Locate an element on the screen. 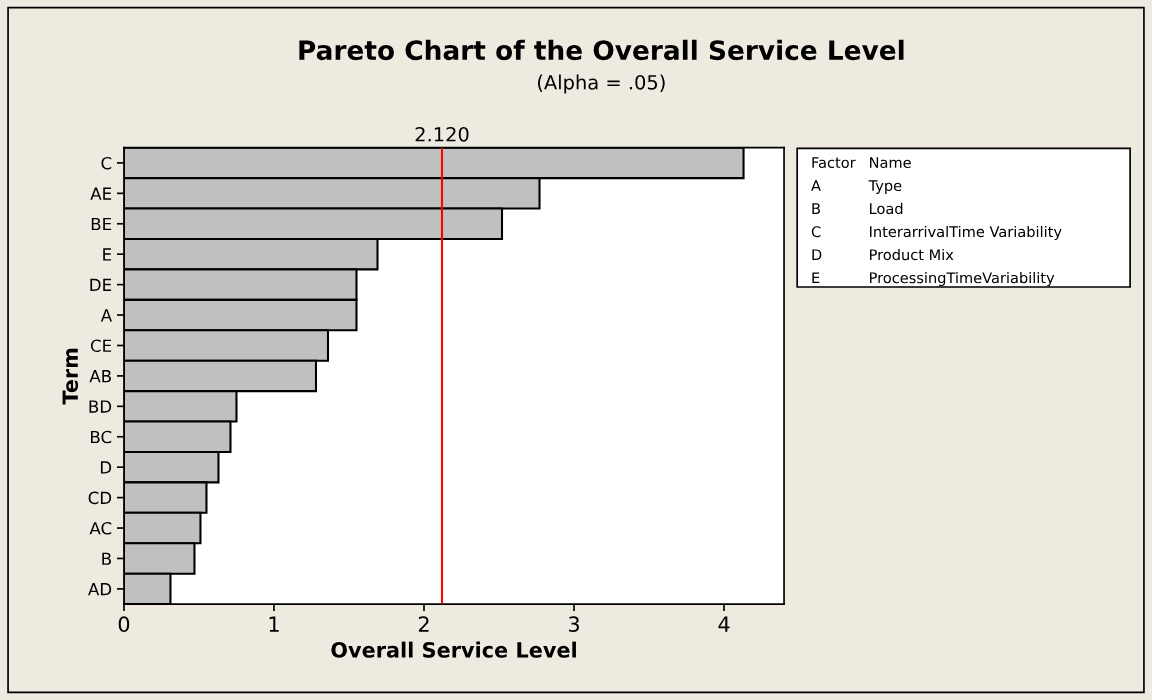  y-tick-label: BD is located at coordinates (100, 406).